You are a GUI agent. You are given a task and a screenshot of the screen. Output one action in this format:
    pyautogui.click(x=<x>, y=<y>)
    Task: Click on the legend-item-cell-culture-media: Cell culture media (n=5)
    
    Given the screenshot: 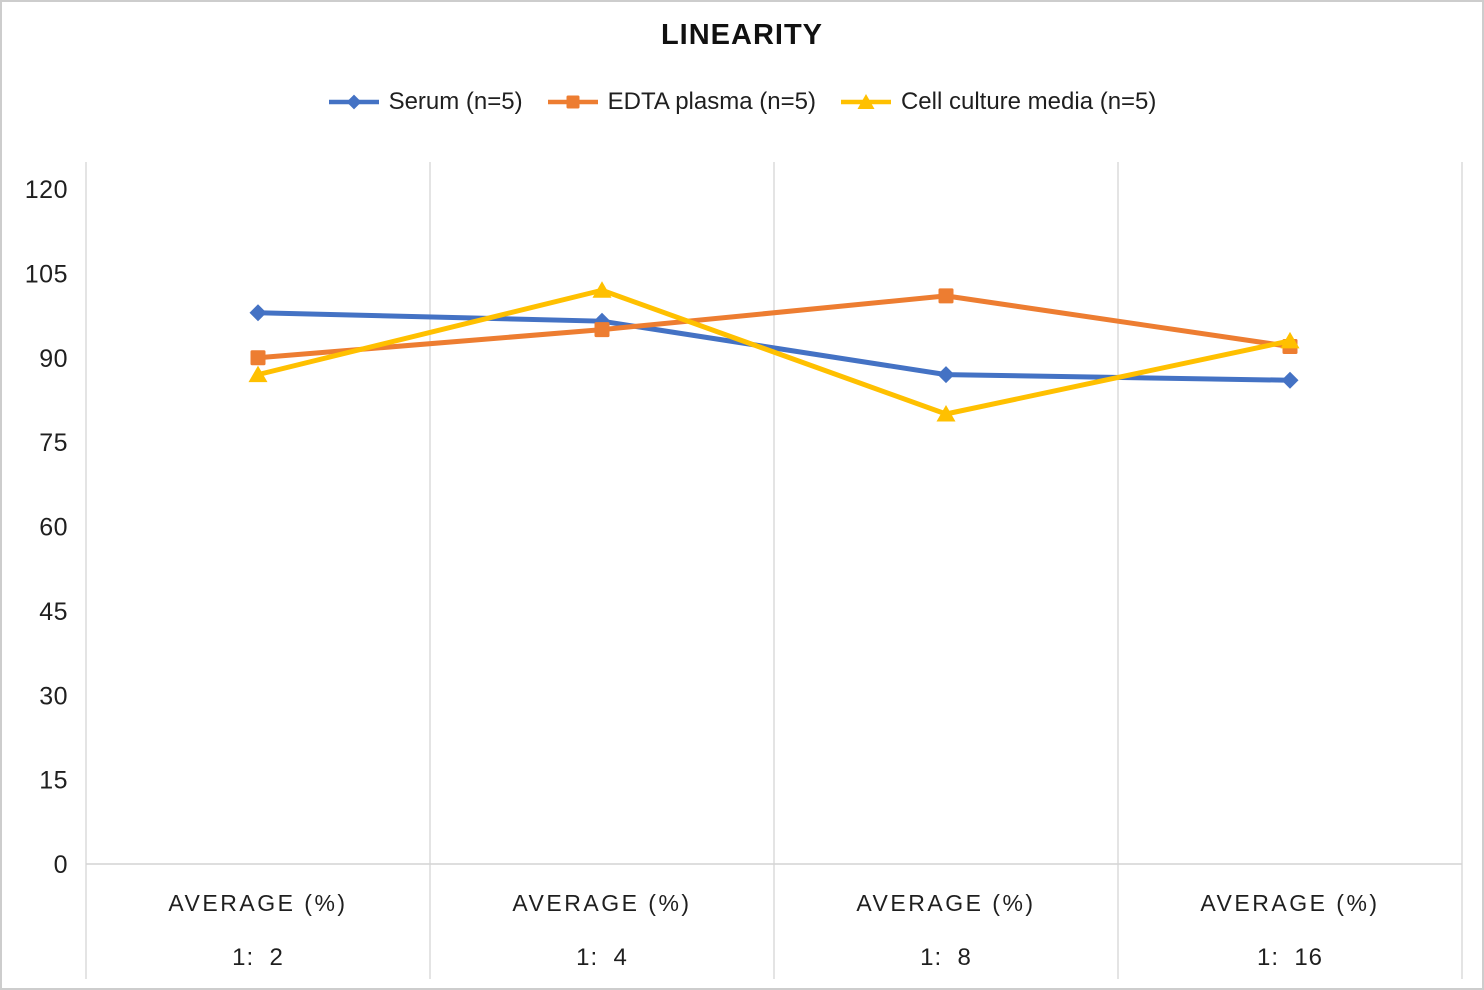 What is the action you would take?
    pyautogui.click(x=998, y=102)
    